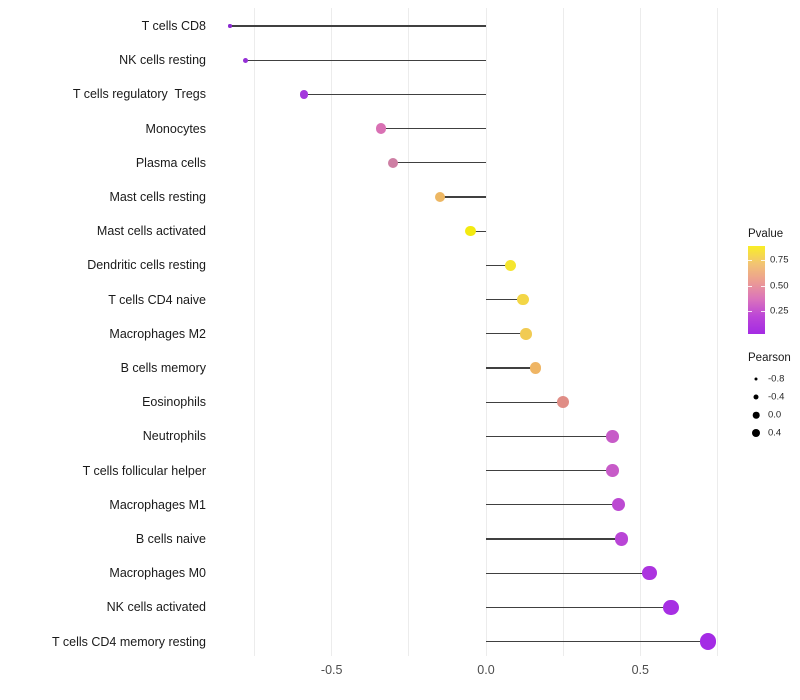 This screenshot has height=700, width=800. Describe the element at coordinates (163, 368) in the screenshot. I see `cell-type-label: B cells memory` at that location.